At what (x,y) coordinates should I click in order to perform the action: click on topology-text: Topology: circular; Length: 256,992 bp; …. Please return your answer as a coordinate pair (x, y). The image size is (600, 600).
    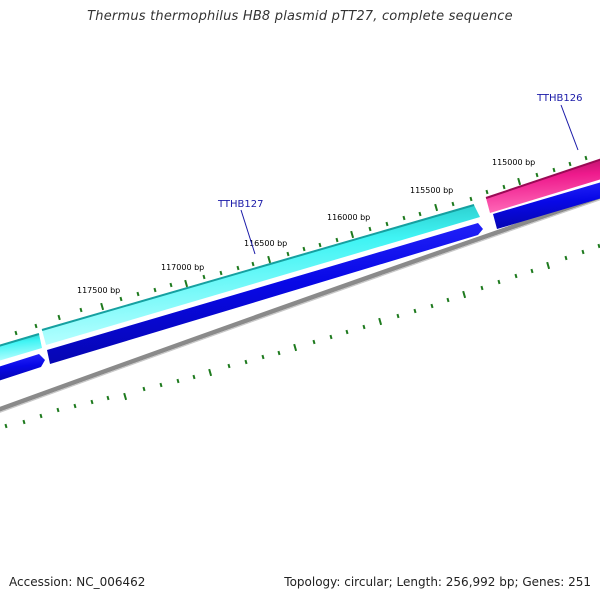
    Looking at the image, I should click on (437, 582).